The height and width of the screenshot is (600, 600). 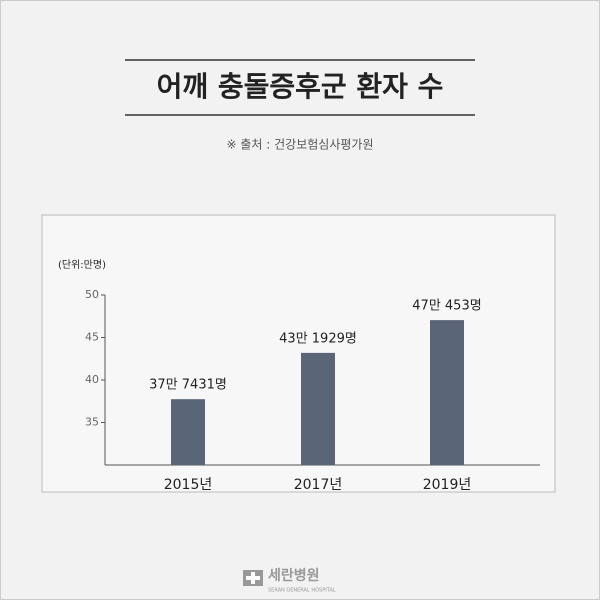 What do you see at coordinates (82, 264) in the screenshot?
I see `unit-label: (단위:만명)` at bounding box center [82, 264].